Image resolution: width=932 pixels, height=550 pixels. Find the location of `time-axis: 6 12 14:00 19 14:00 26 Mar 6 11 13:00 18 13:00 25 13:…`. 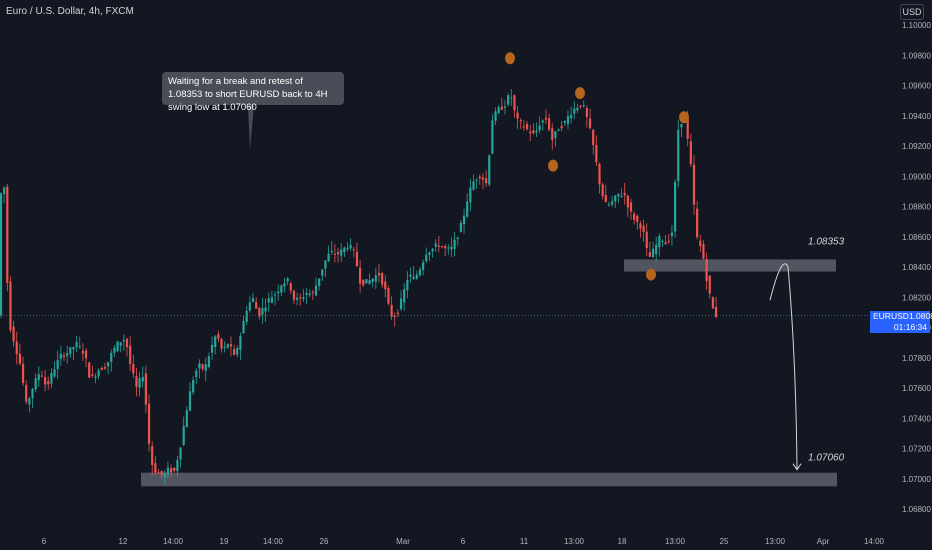

time-axis: 6 12 14:00 19 14:00 26 Mar 6 11 13:00 18 13:00 25 13:… is located at coordinates (463, 541).